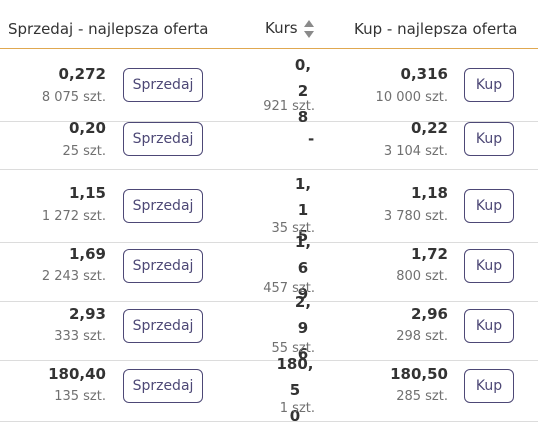 This screenshot has width=538, height=429. I want to click on sell-quantity: 135 szt., so click(80, 396).